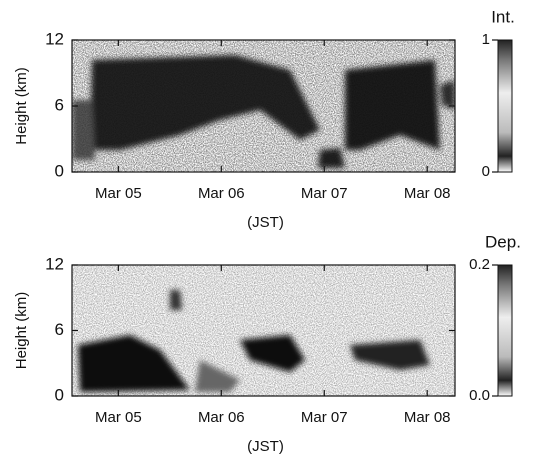  What do you see at coordinates (486, 171) in the screenshot?
I see `colorbar-tick-label: 0` at bounding box center [486, 171].